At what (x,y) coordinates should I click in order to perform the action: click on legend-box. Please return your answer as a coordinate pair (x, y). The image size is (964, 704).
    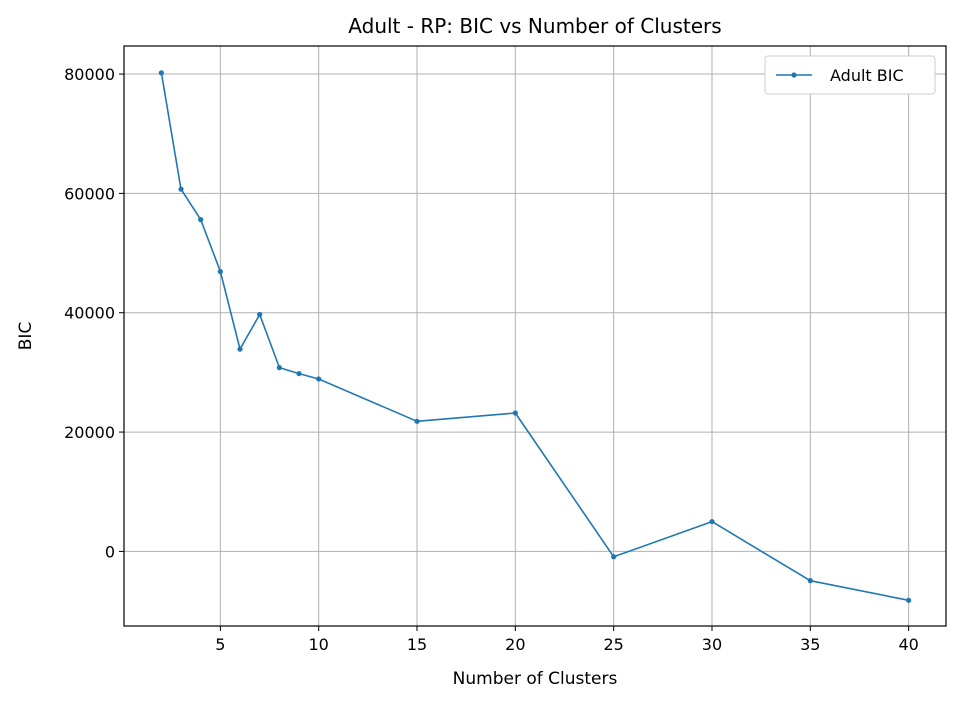
    Looking at the image, I should click on (850, 75).